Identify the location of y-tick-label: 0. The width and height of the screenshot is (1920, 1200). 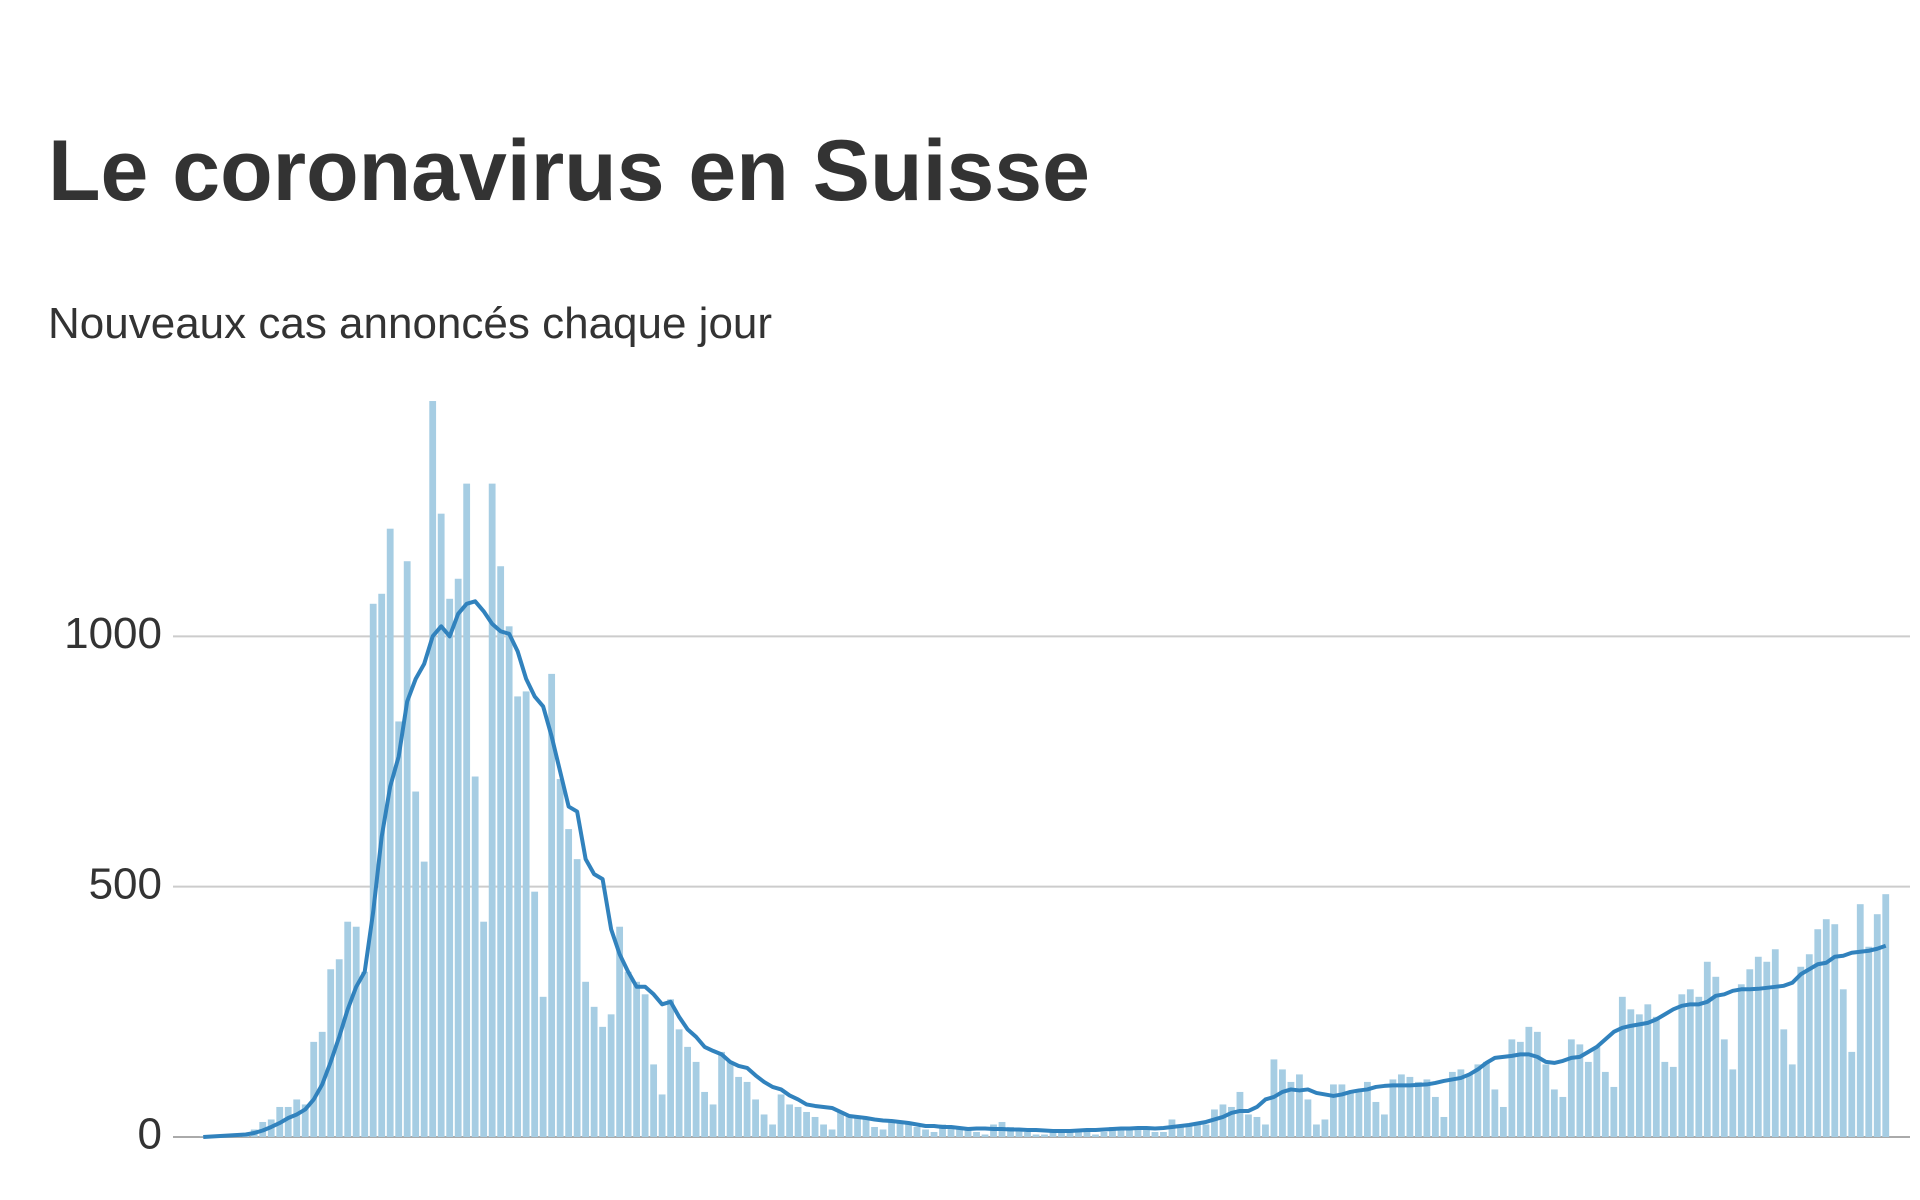
(150, 1134).